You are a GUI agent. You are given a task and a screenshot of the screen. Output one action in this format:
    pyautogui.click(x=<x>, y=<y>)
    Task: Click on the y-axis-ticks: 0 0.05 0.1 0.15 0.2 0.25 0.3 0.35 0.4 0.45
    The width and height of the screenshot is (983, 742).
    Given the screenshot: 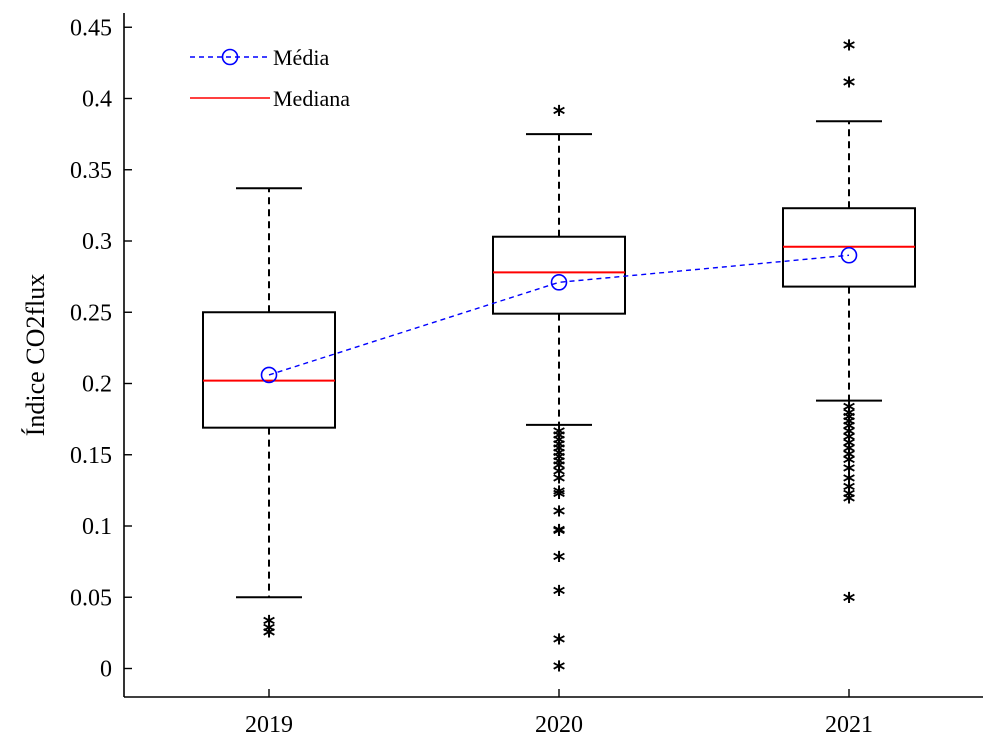 What is the action you would take?
    pyautogui.click(x=101, y=349)
    